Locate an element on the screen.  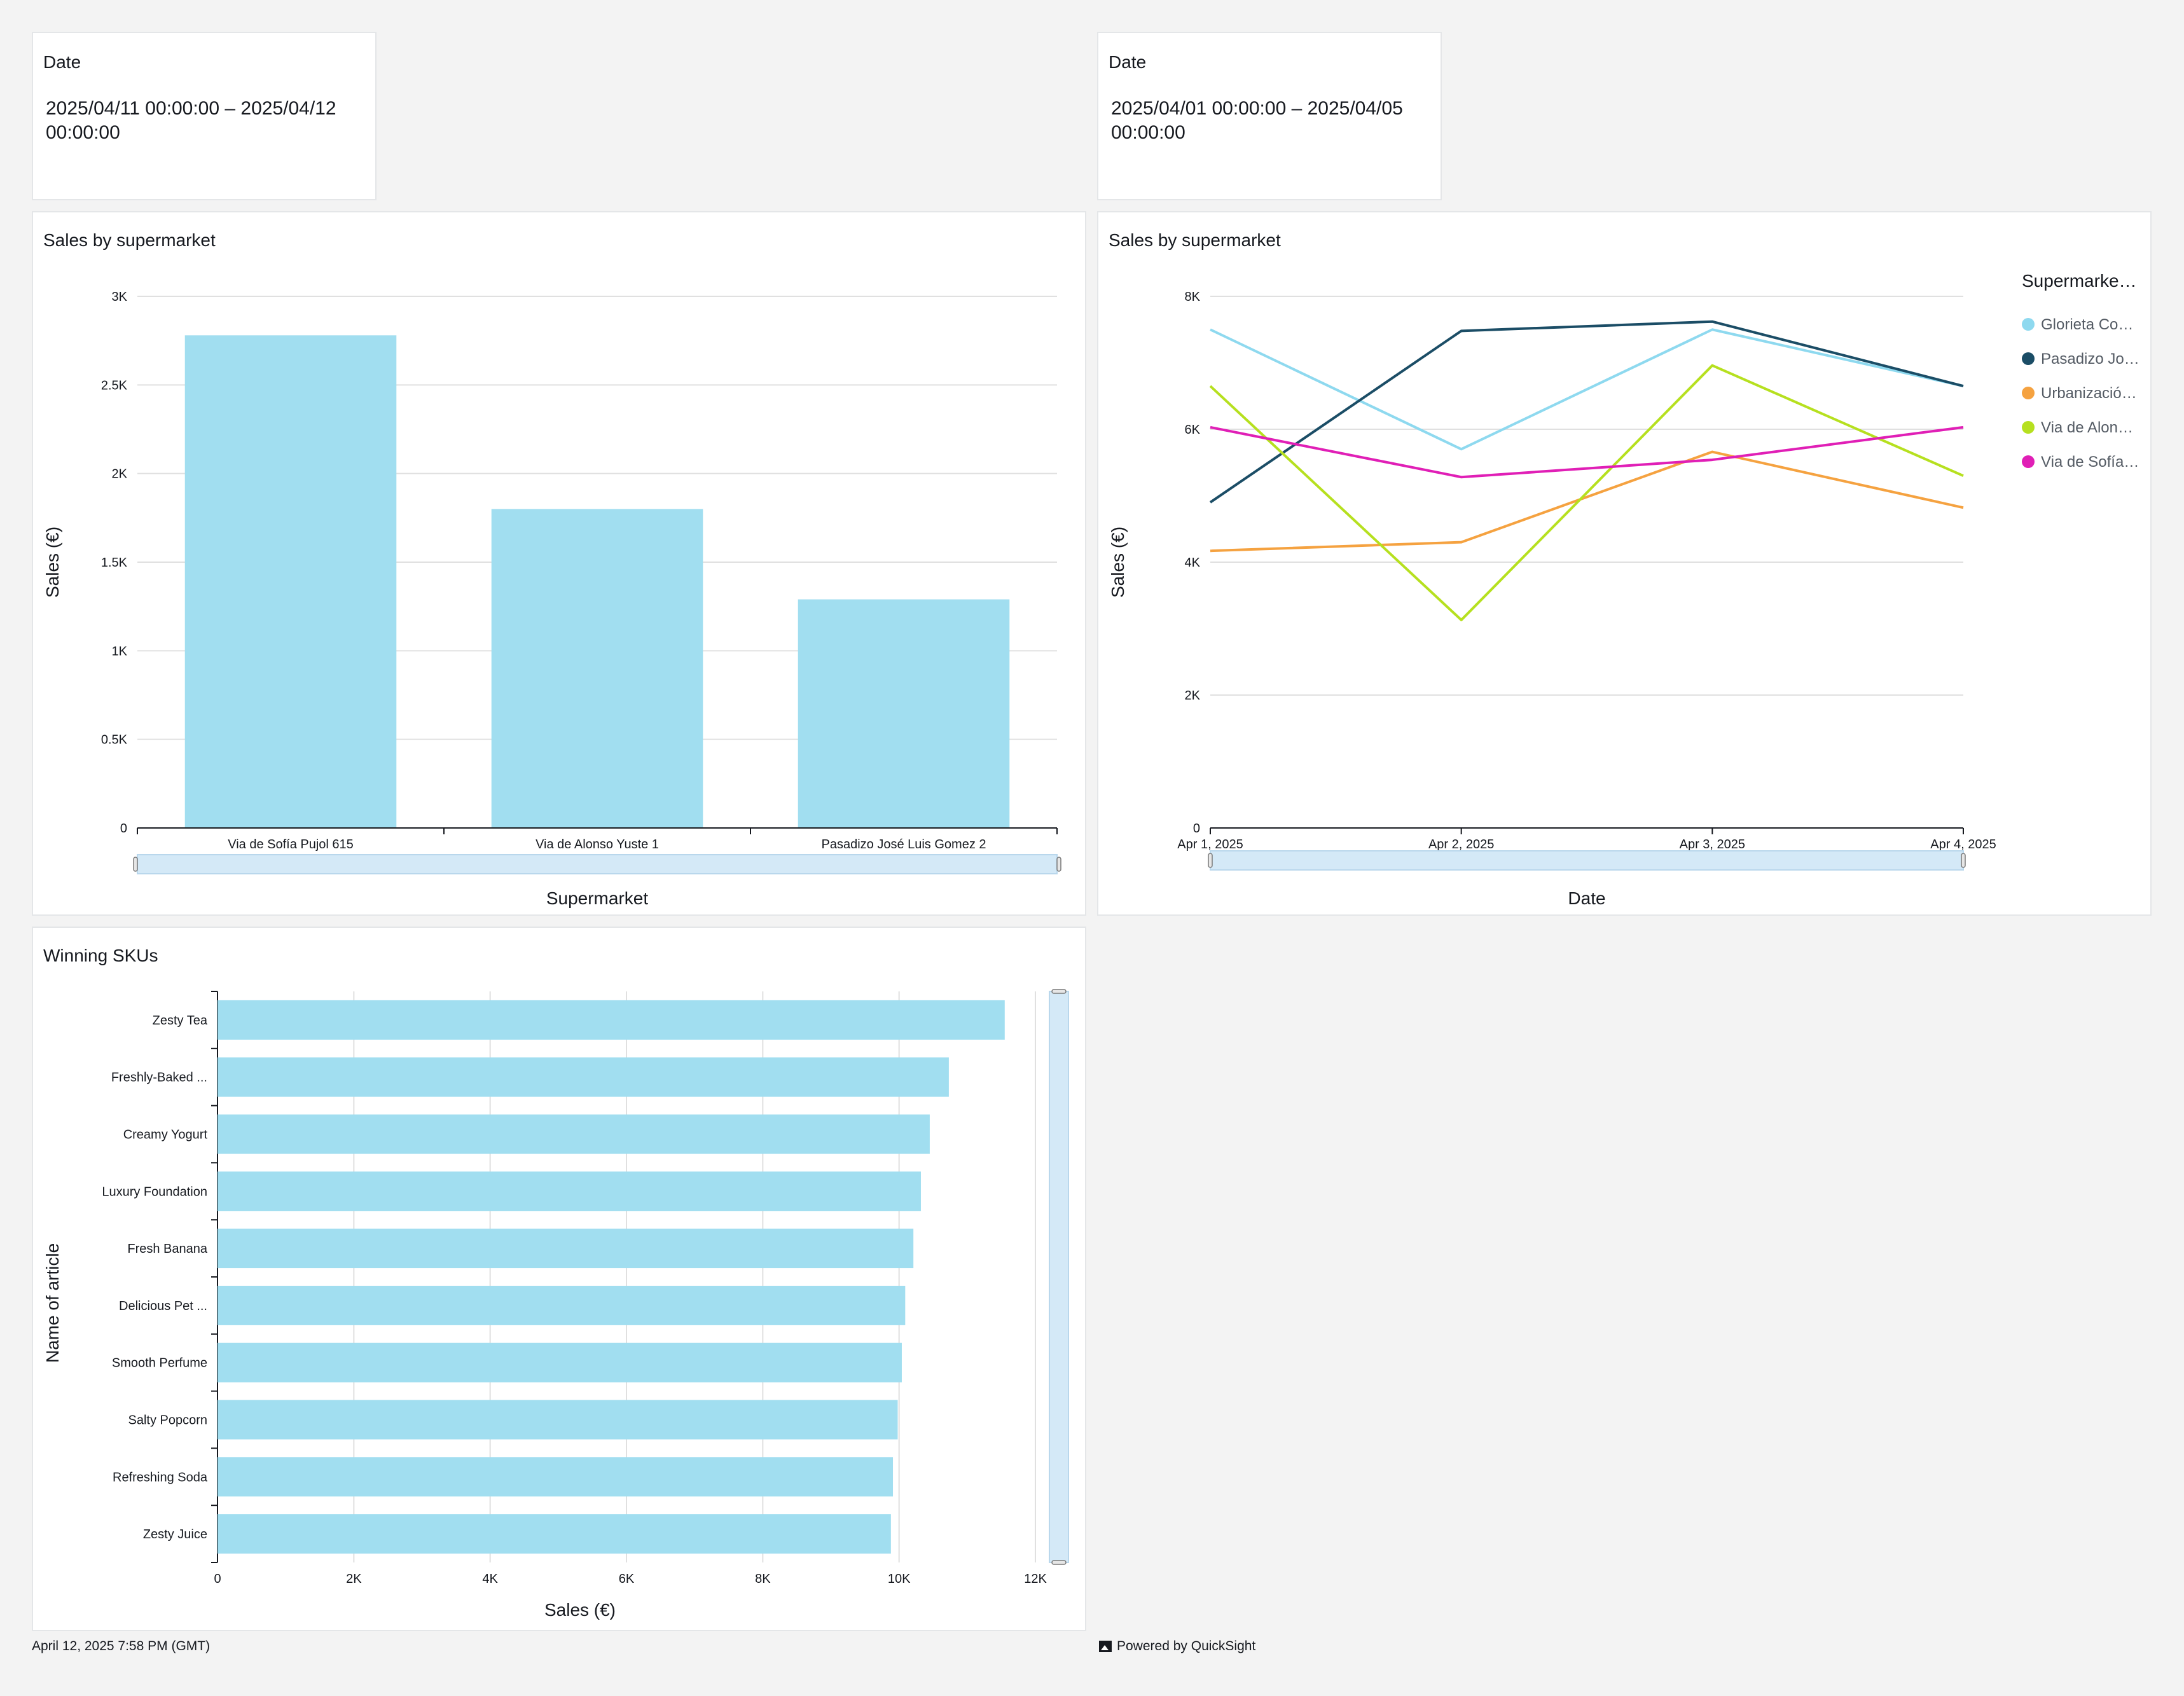
y-tick-label: Luxury Foundation is located at coordinates (155, 1192).